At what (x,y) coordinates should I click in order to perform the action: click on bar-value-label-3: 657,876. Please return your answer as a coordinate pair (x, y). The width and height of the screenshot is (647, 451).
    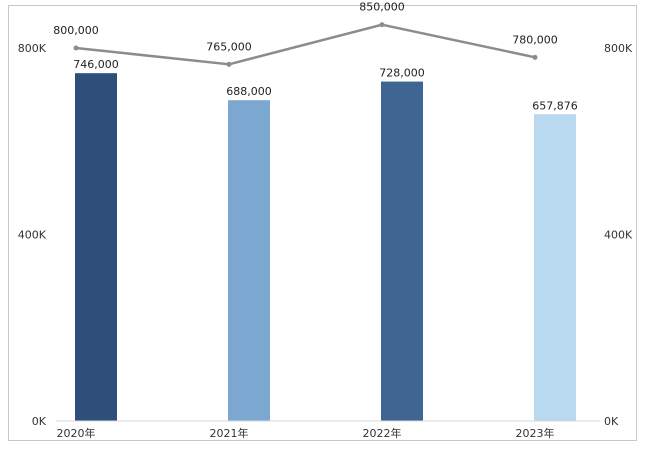
    Looking at the image, I should click on (555, 105).